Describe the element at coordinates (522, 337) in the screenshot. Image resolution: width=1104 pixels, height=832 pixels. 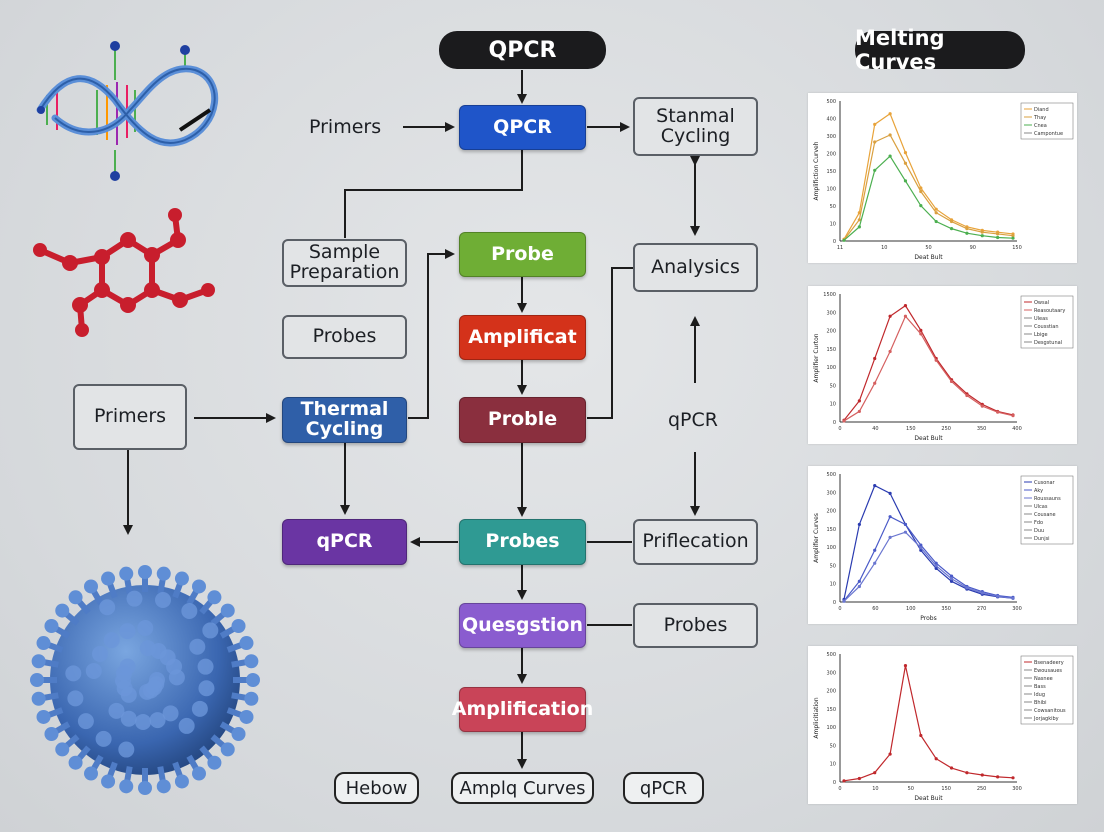
I see `amplificat-node: Amplificat` at that location.